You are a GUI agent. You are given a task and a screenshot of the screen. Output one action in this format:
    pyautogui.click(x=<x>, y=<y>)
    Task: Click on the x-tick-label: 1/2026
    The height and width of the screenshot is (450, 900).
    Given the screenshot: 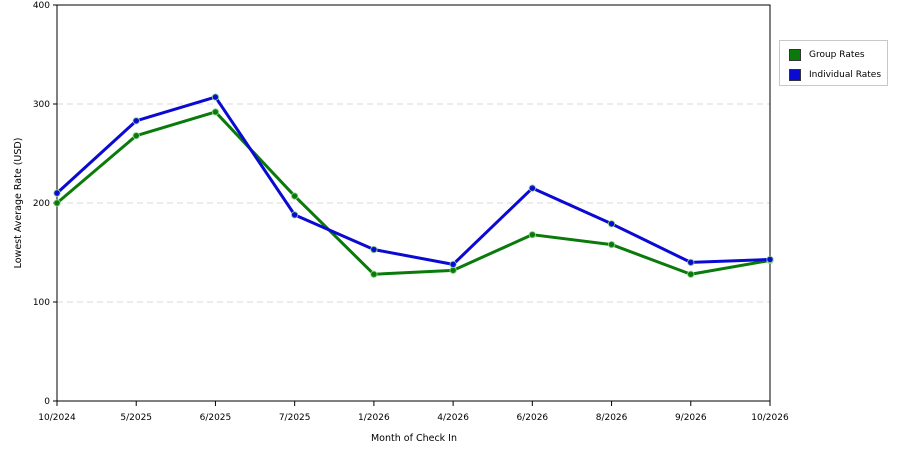 What is the action you would take?
    pyautogui.click(x=374, y=418)
    